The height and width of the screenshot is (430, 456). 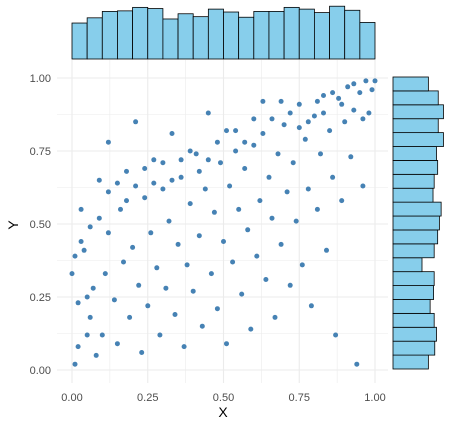 I want to click on y-axis-title: Y, so click(x=13, y=225).